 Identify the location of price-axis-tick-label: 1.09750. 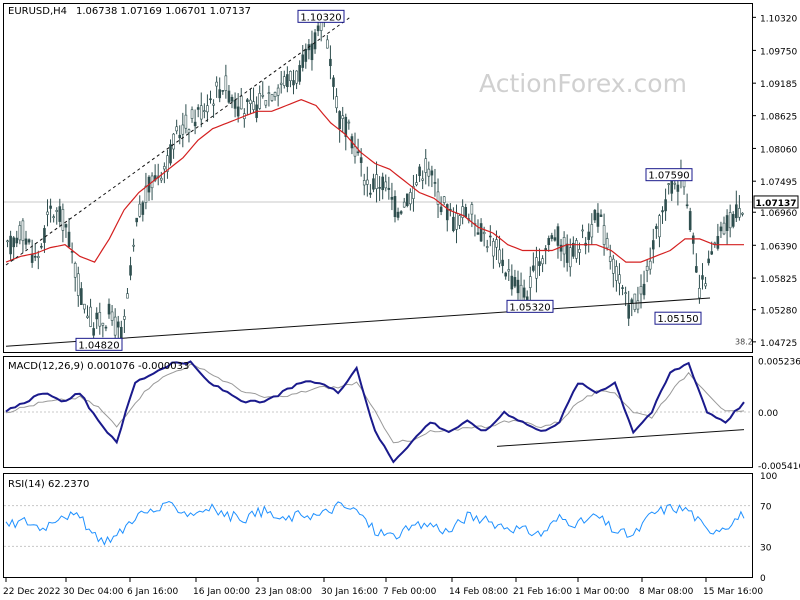
(778, 52).